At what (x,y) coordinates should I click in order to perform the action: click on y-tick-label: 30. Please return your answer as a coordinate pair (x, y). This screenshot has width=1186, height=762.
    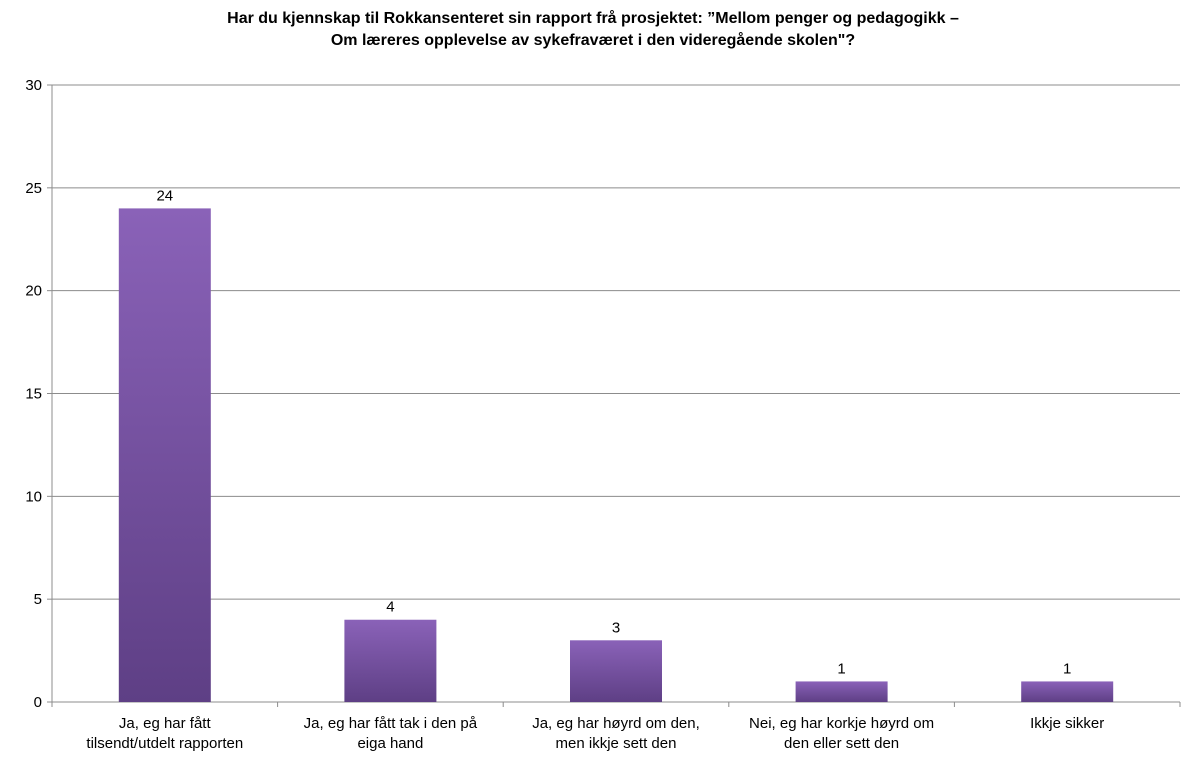
    Looking at the image, I should click on (33, 85).